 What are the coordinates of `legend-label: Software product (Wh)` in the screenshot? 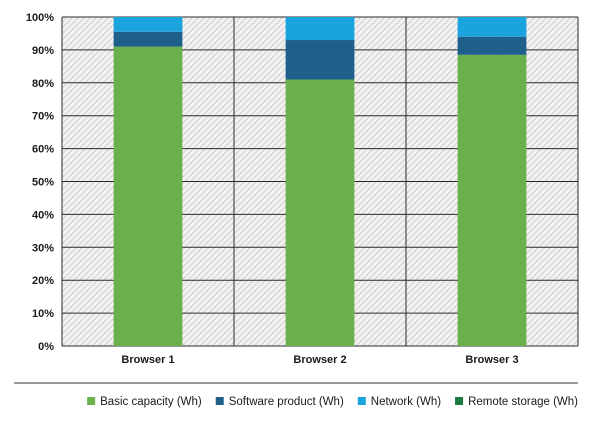 It's located at (286, 402).